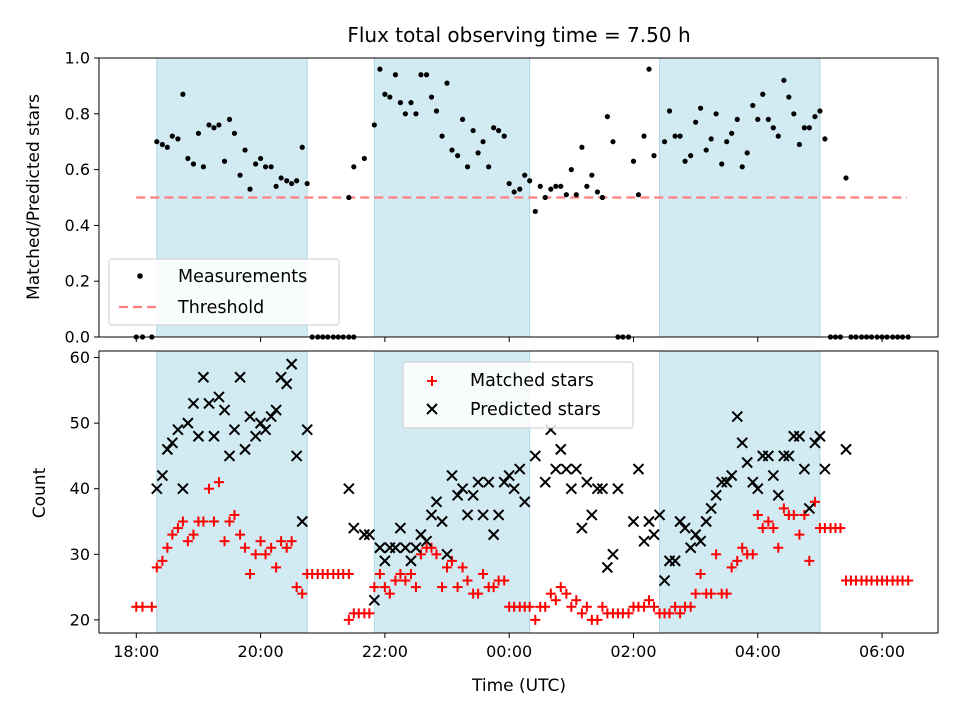 Image resolution: width=960 pixels, height=720 pixels. I want to click on measurements-legend-label: Measurements, so click(242, 277).